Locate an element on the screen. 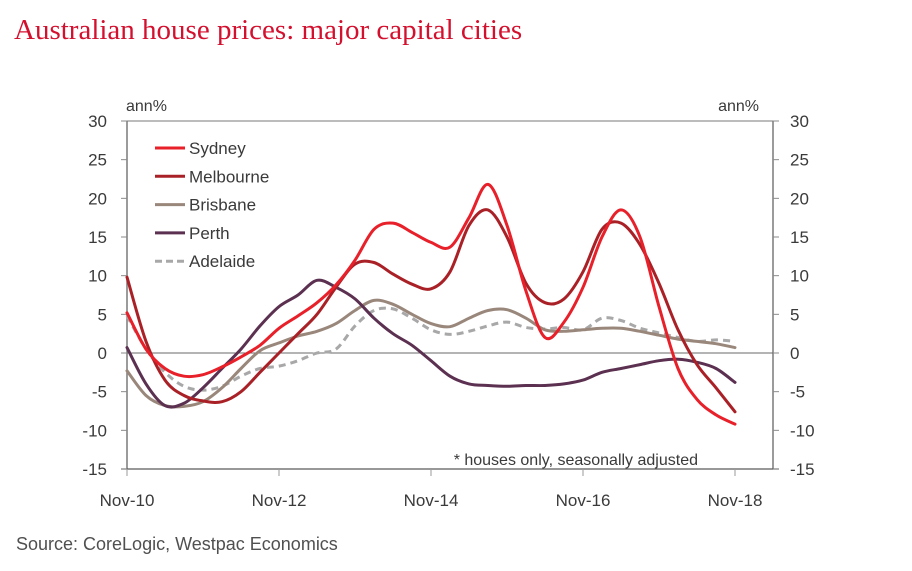 The width and height of the screenshot is (912, 571). y-tick-label-left: 25 is located at coordinates (97, 160).